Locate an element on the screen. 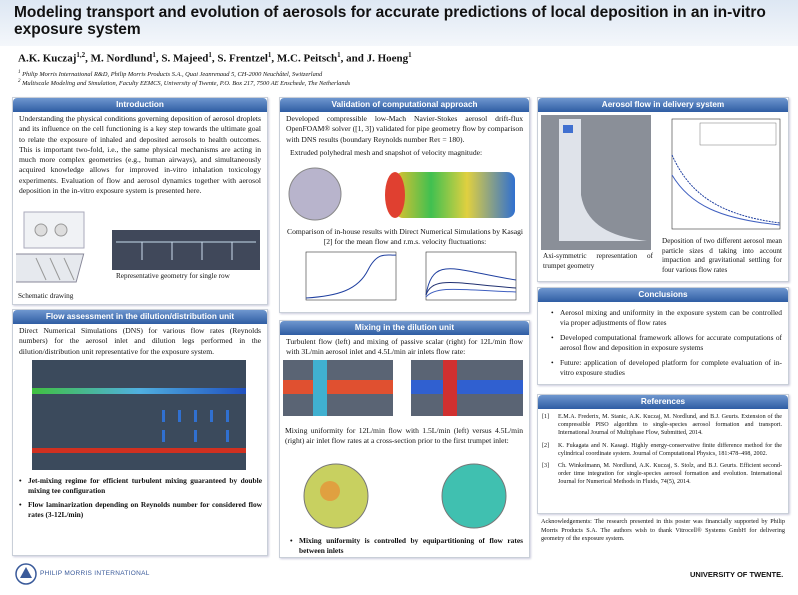 Image resolution: width=798 pixels, height=595 pixels. ut-logo: UNIVERSITY OF TWENTE. is located at coordinates (737, 574).